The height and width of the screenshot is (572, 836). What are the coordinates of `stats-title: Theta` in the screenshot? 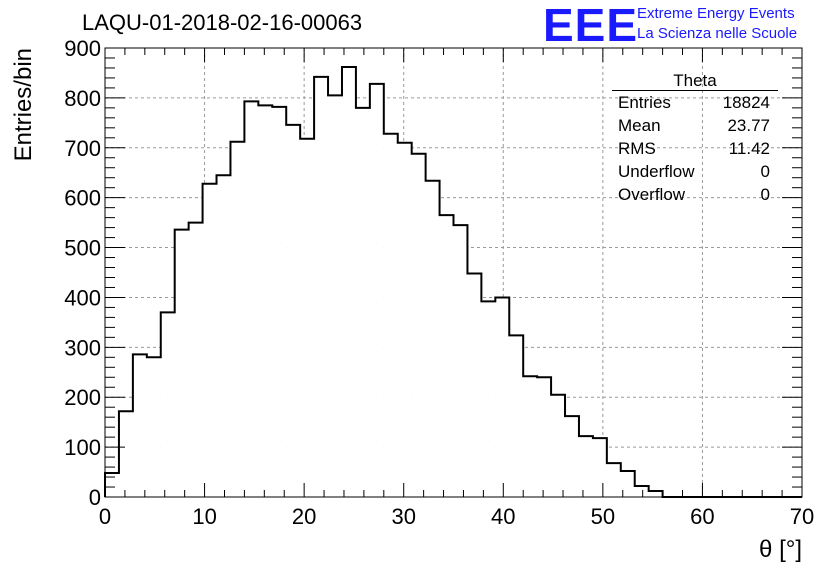 It's located at (695, 81).